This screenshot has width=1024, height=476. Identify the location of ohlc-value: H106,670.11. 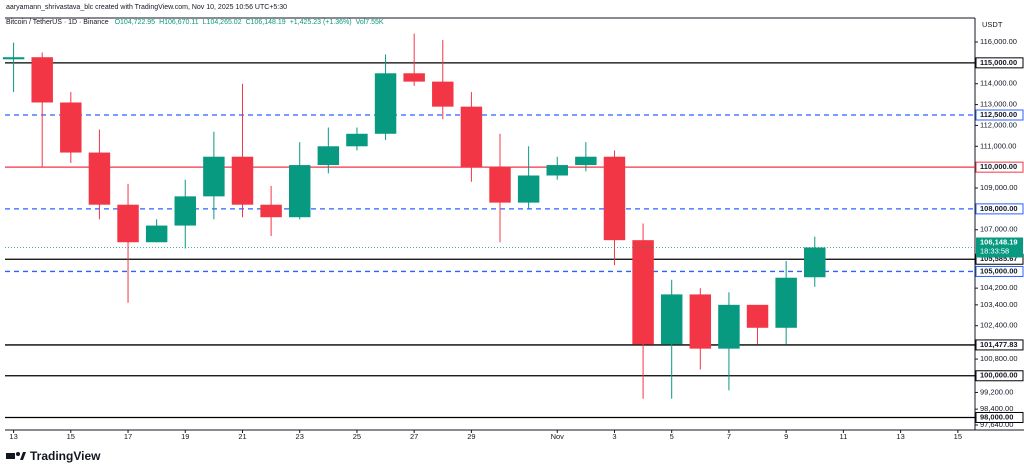
(179, 22).